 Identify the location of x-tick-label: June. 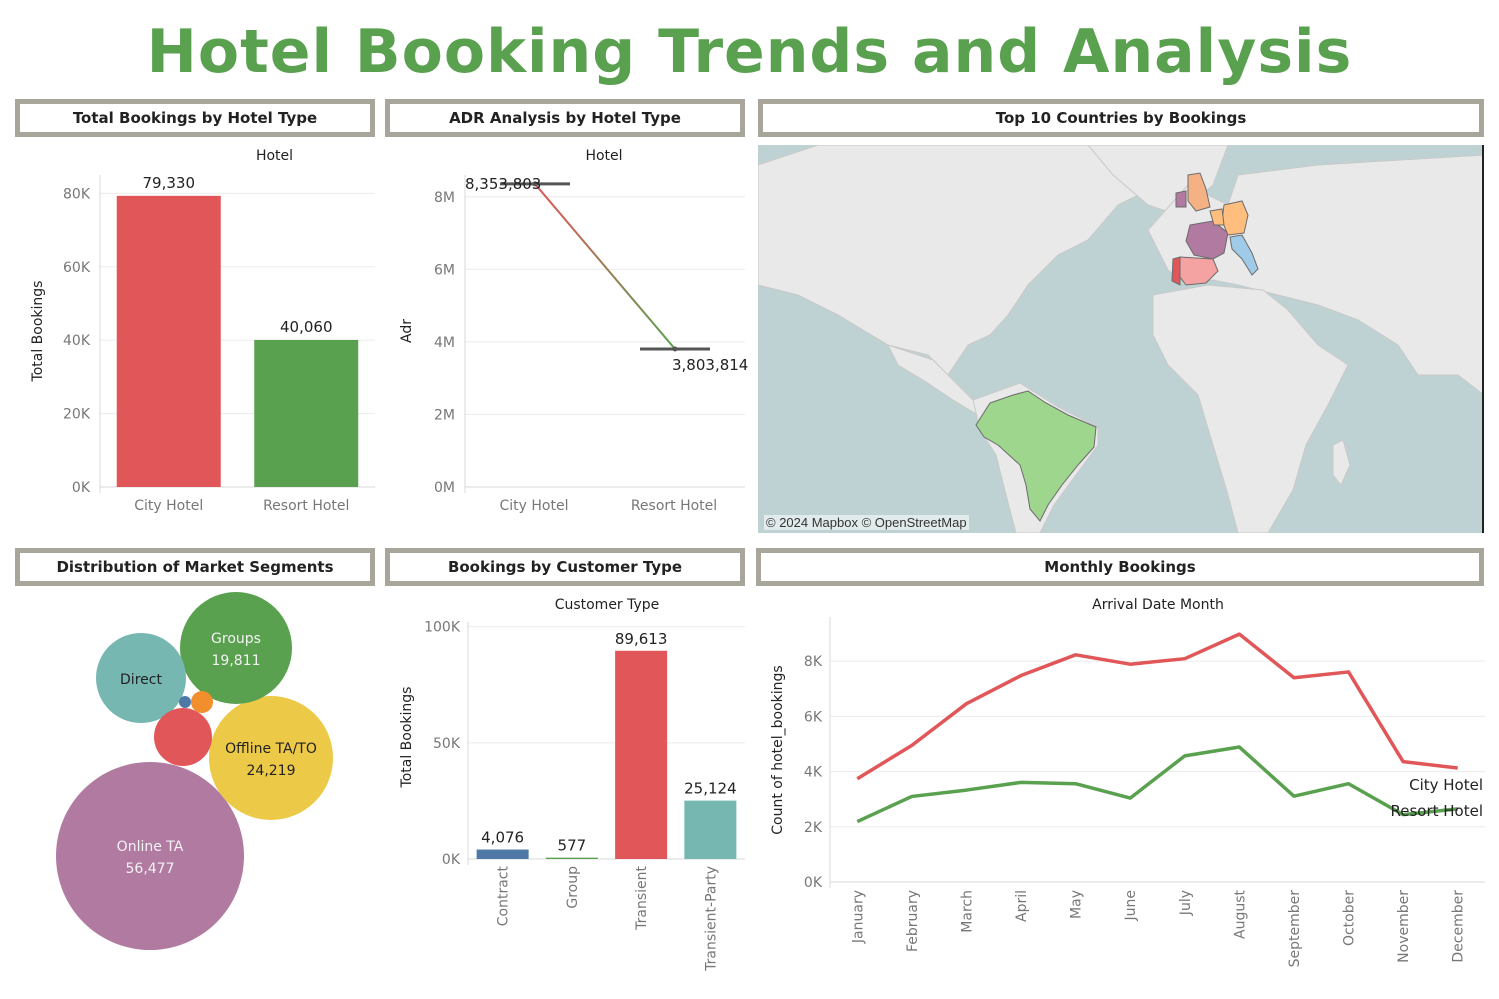
(1131, 906).